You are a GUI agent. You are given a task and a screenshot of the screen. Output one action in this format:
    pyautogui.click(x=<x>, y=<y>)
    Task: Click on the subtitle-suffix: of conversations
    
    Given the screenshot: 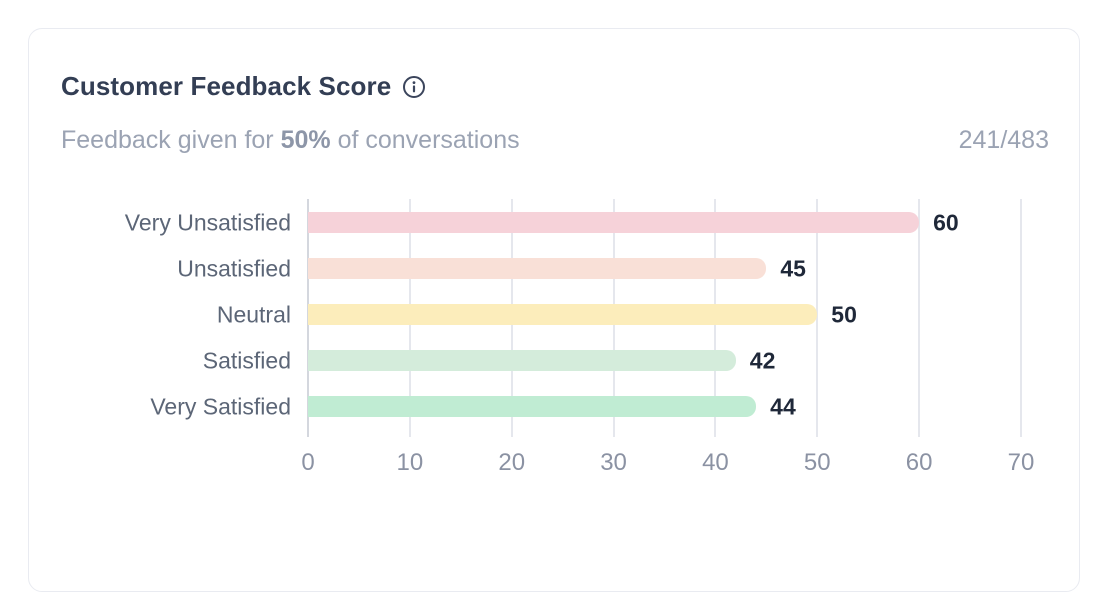 What is the action you would take?
    pyautogui.click(x=425, y=140)
    